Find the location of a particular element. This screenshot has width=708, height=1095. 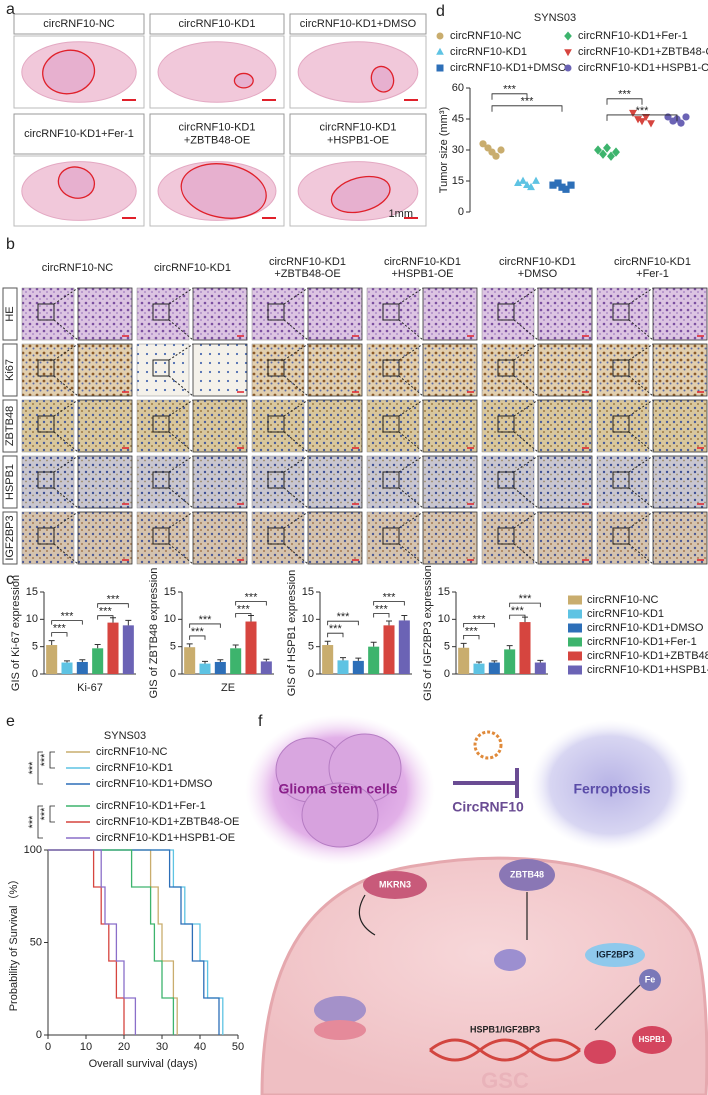

x-tick-label: 40 is located at coordinates (200, 1047).